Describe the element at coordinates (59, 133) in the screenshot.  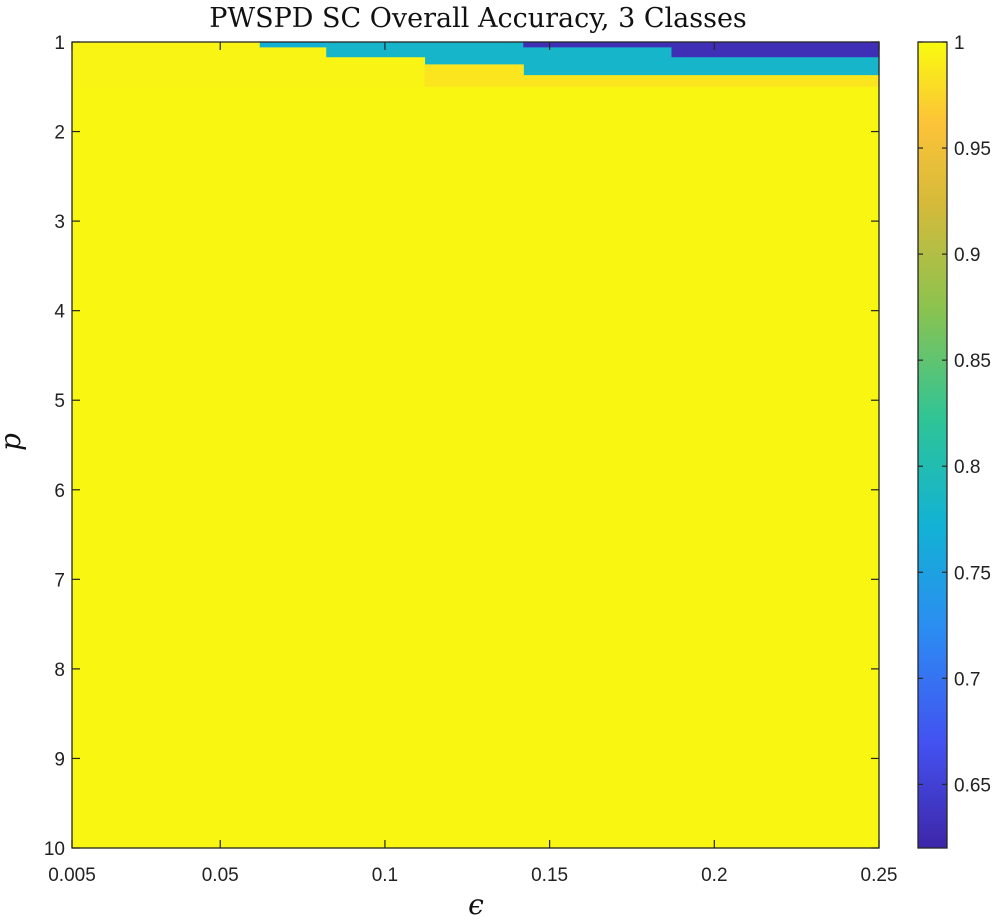
I see `y-tick-label: 2` at that location.